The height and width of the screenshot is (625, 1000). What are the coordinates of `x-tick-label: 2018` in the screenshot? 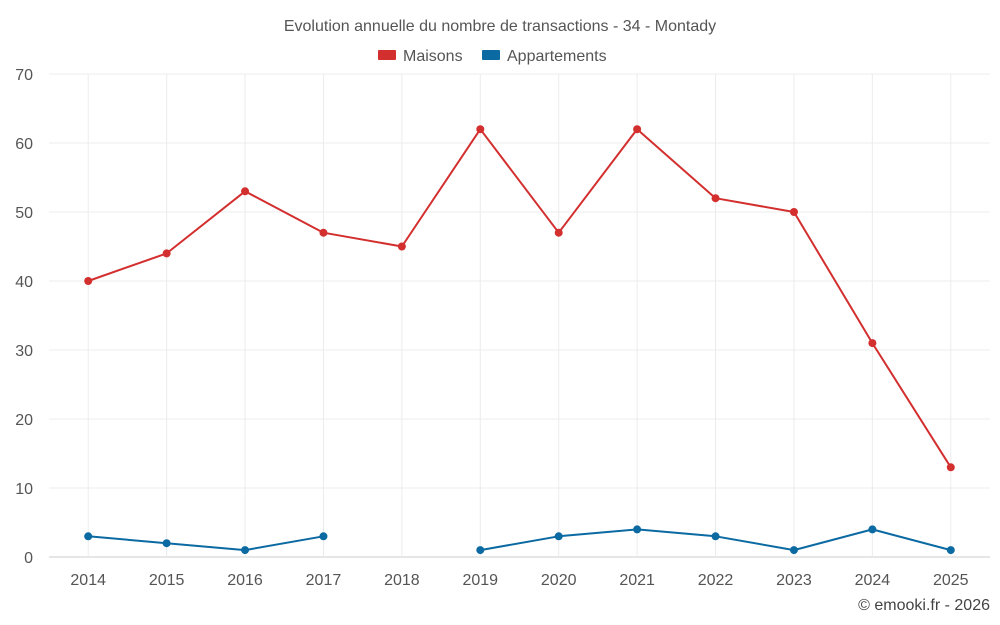 It's located at (402, 580).